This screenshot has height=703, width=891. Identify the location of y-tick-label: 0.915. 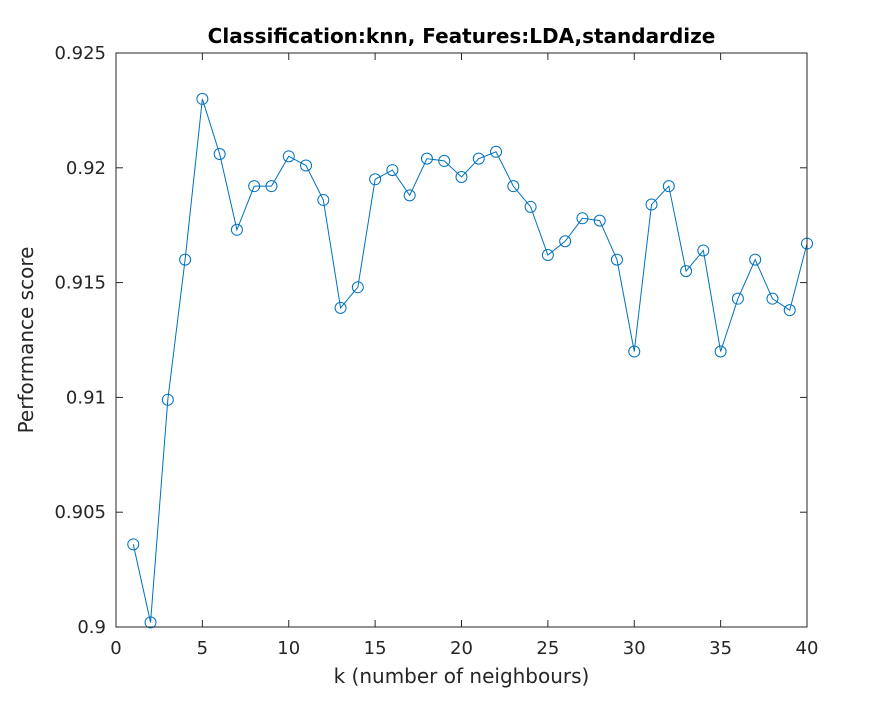
(80, 283).